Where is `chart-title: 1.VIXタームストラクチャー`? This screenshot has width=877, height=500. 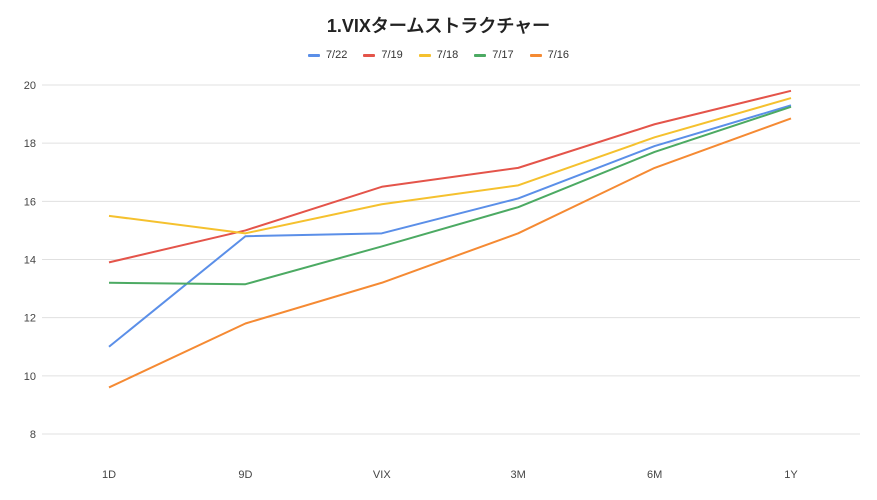
chart-title: 1.VIXタームストラクチャー is located at coordinates (438, 26).